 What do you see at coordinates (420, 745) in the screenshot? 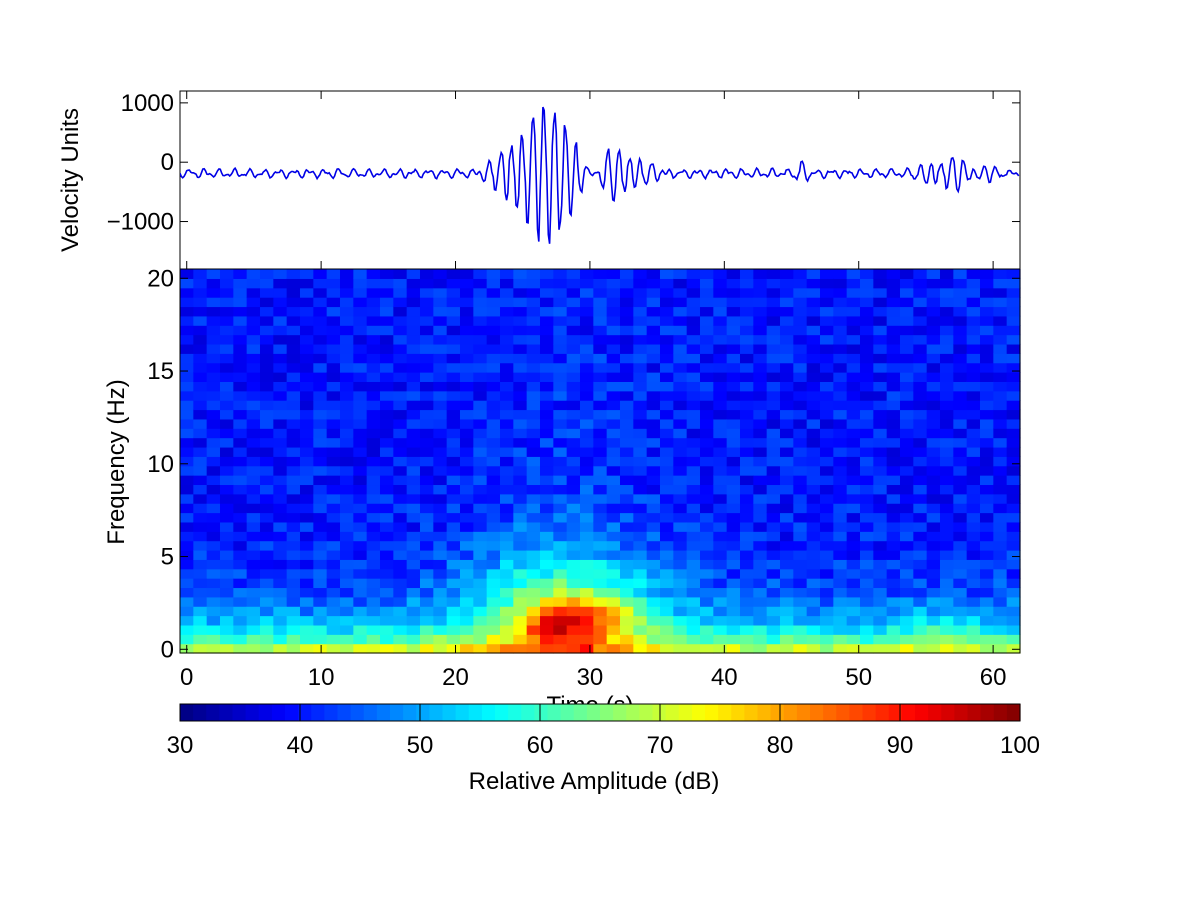
I see `colorbar-tick-label: 50` at bounding box center [420, 745].